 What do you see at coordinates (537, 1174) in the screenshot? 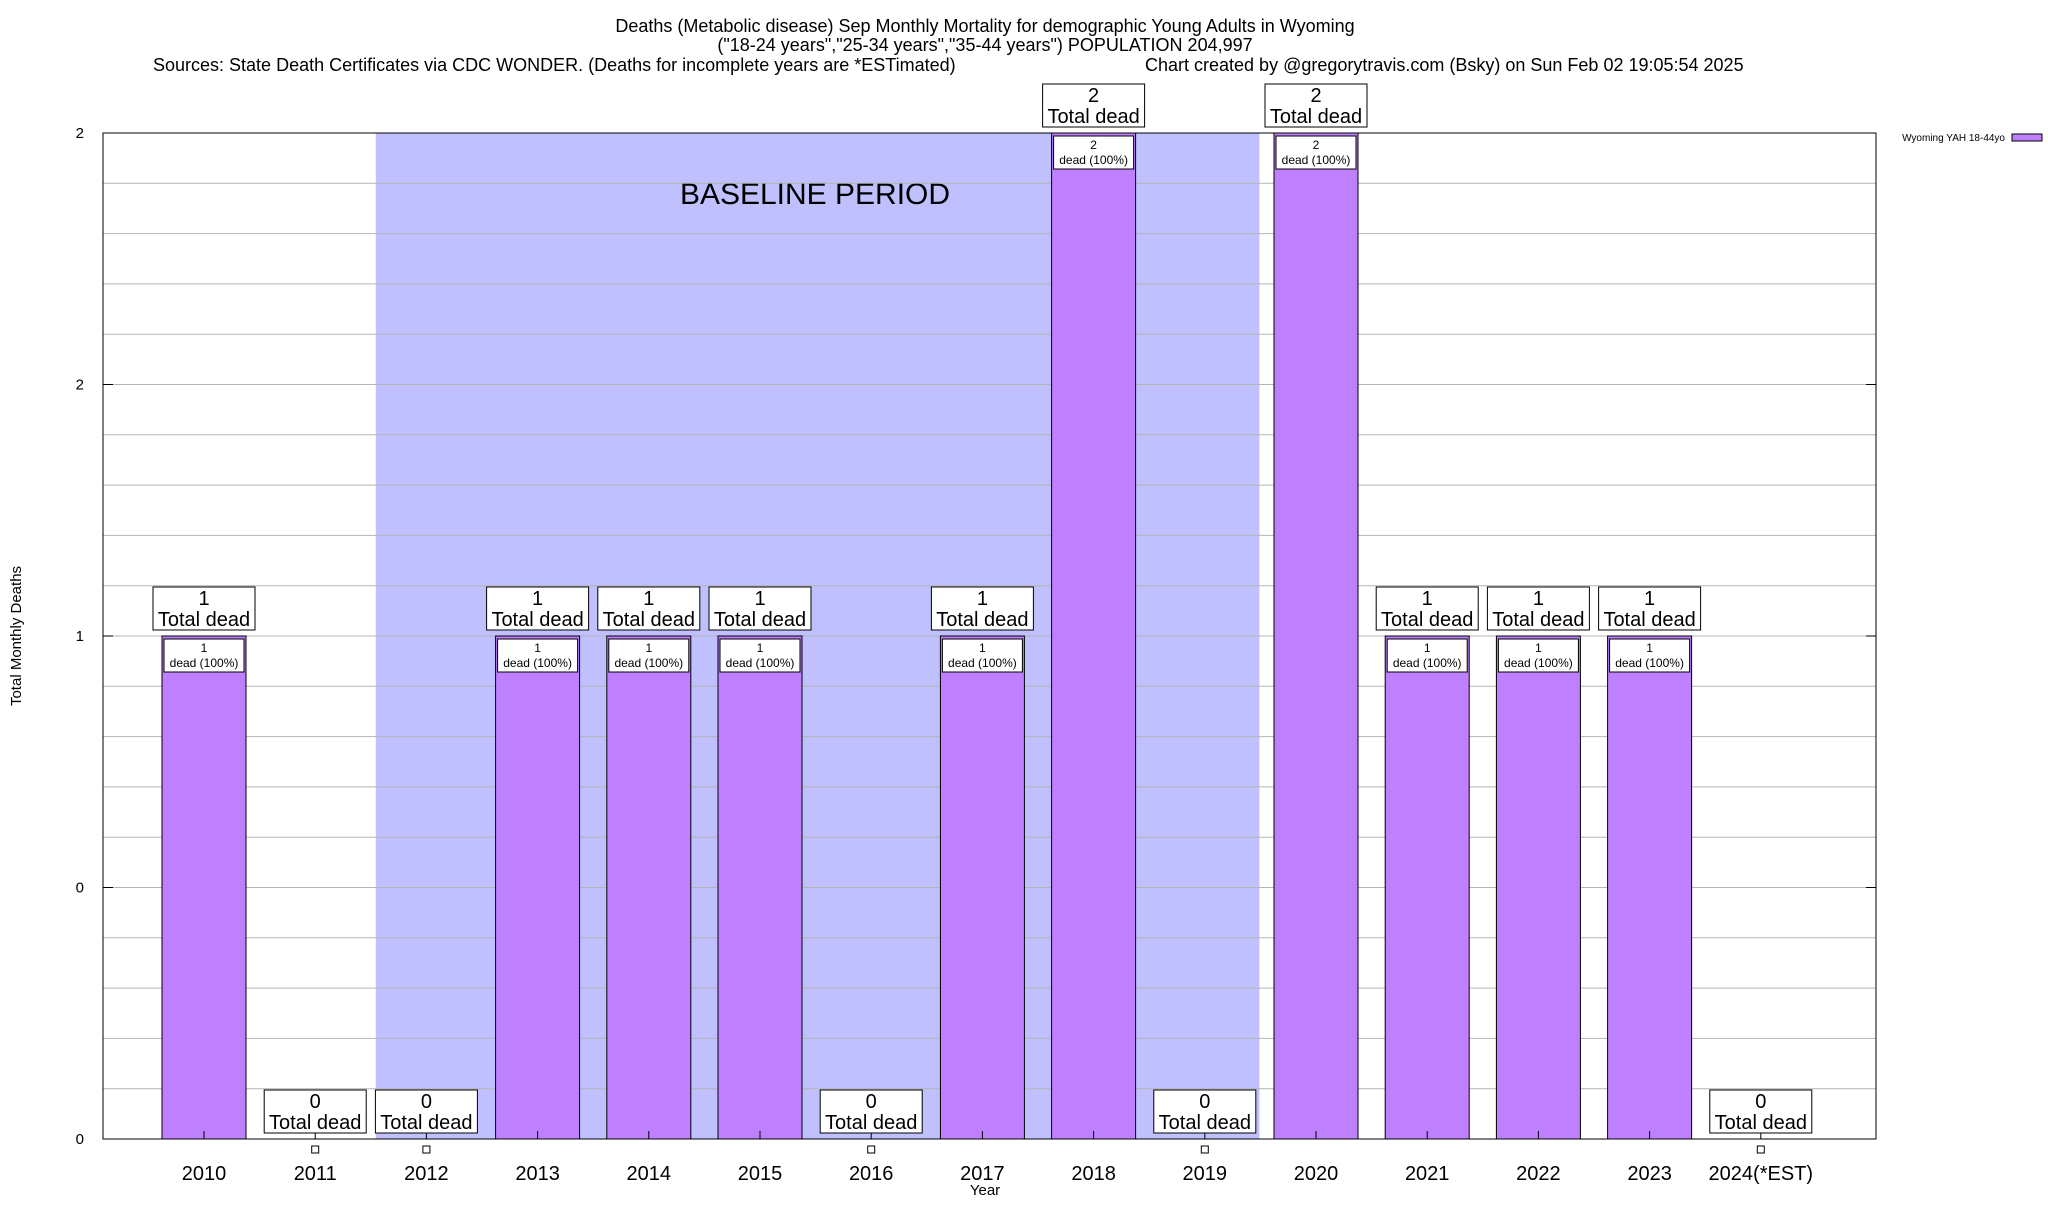
I see `x-tick-label: 2013` at bounding box center [537, 1174].